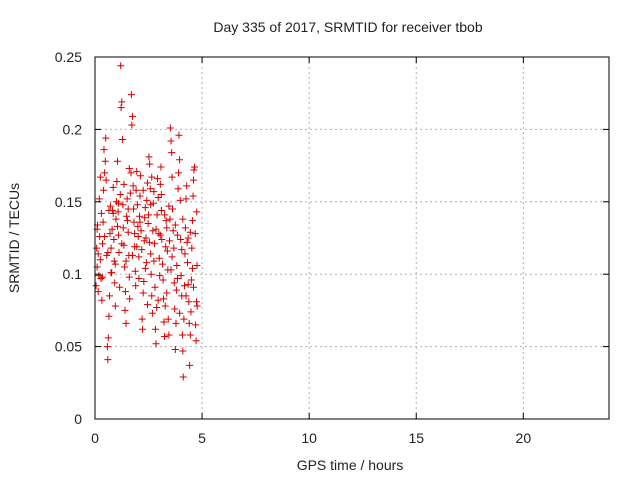 The width and height of the screenshot is (640, 485). What do you see at coordinates (95, 438) in the screenshot?
I see `x-tick-label: 0` at bounding box center [95, 438].